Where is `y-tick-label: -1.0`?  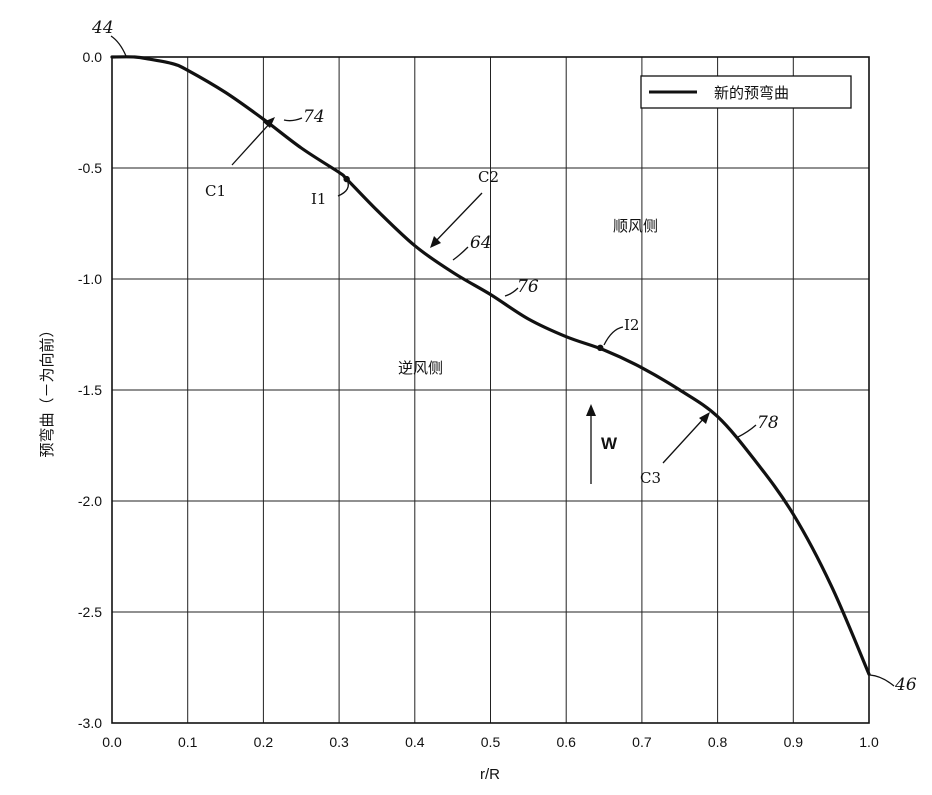 y-tick-label: -1.0 is located at coordinates (90, 279).